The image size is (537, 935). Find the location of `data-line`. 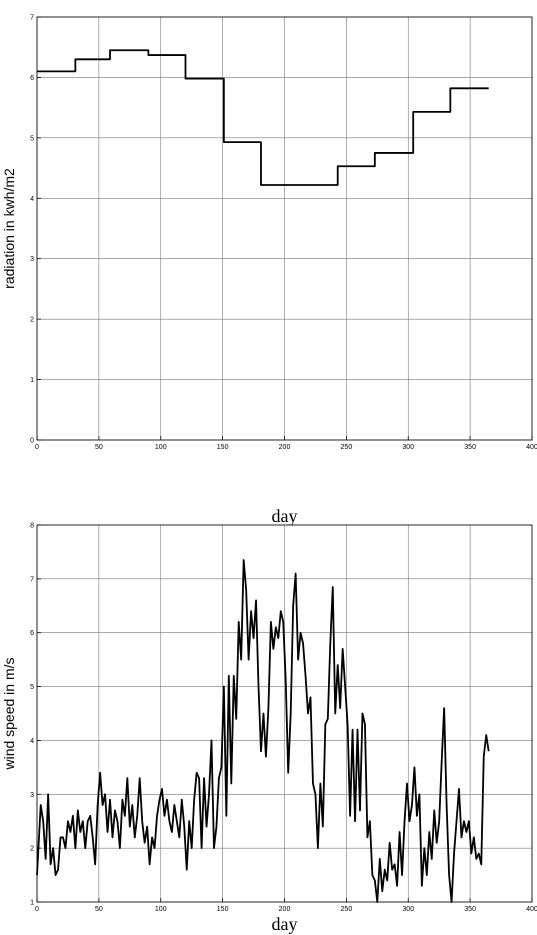

data-line is located at coordinates (263, 117).